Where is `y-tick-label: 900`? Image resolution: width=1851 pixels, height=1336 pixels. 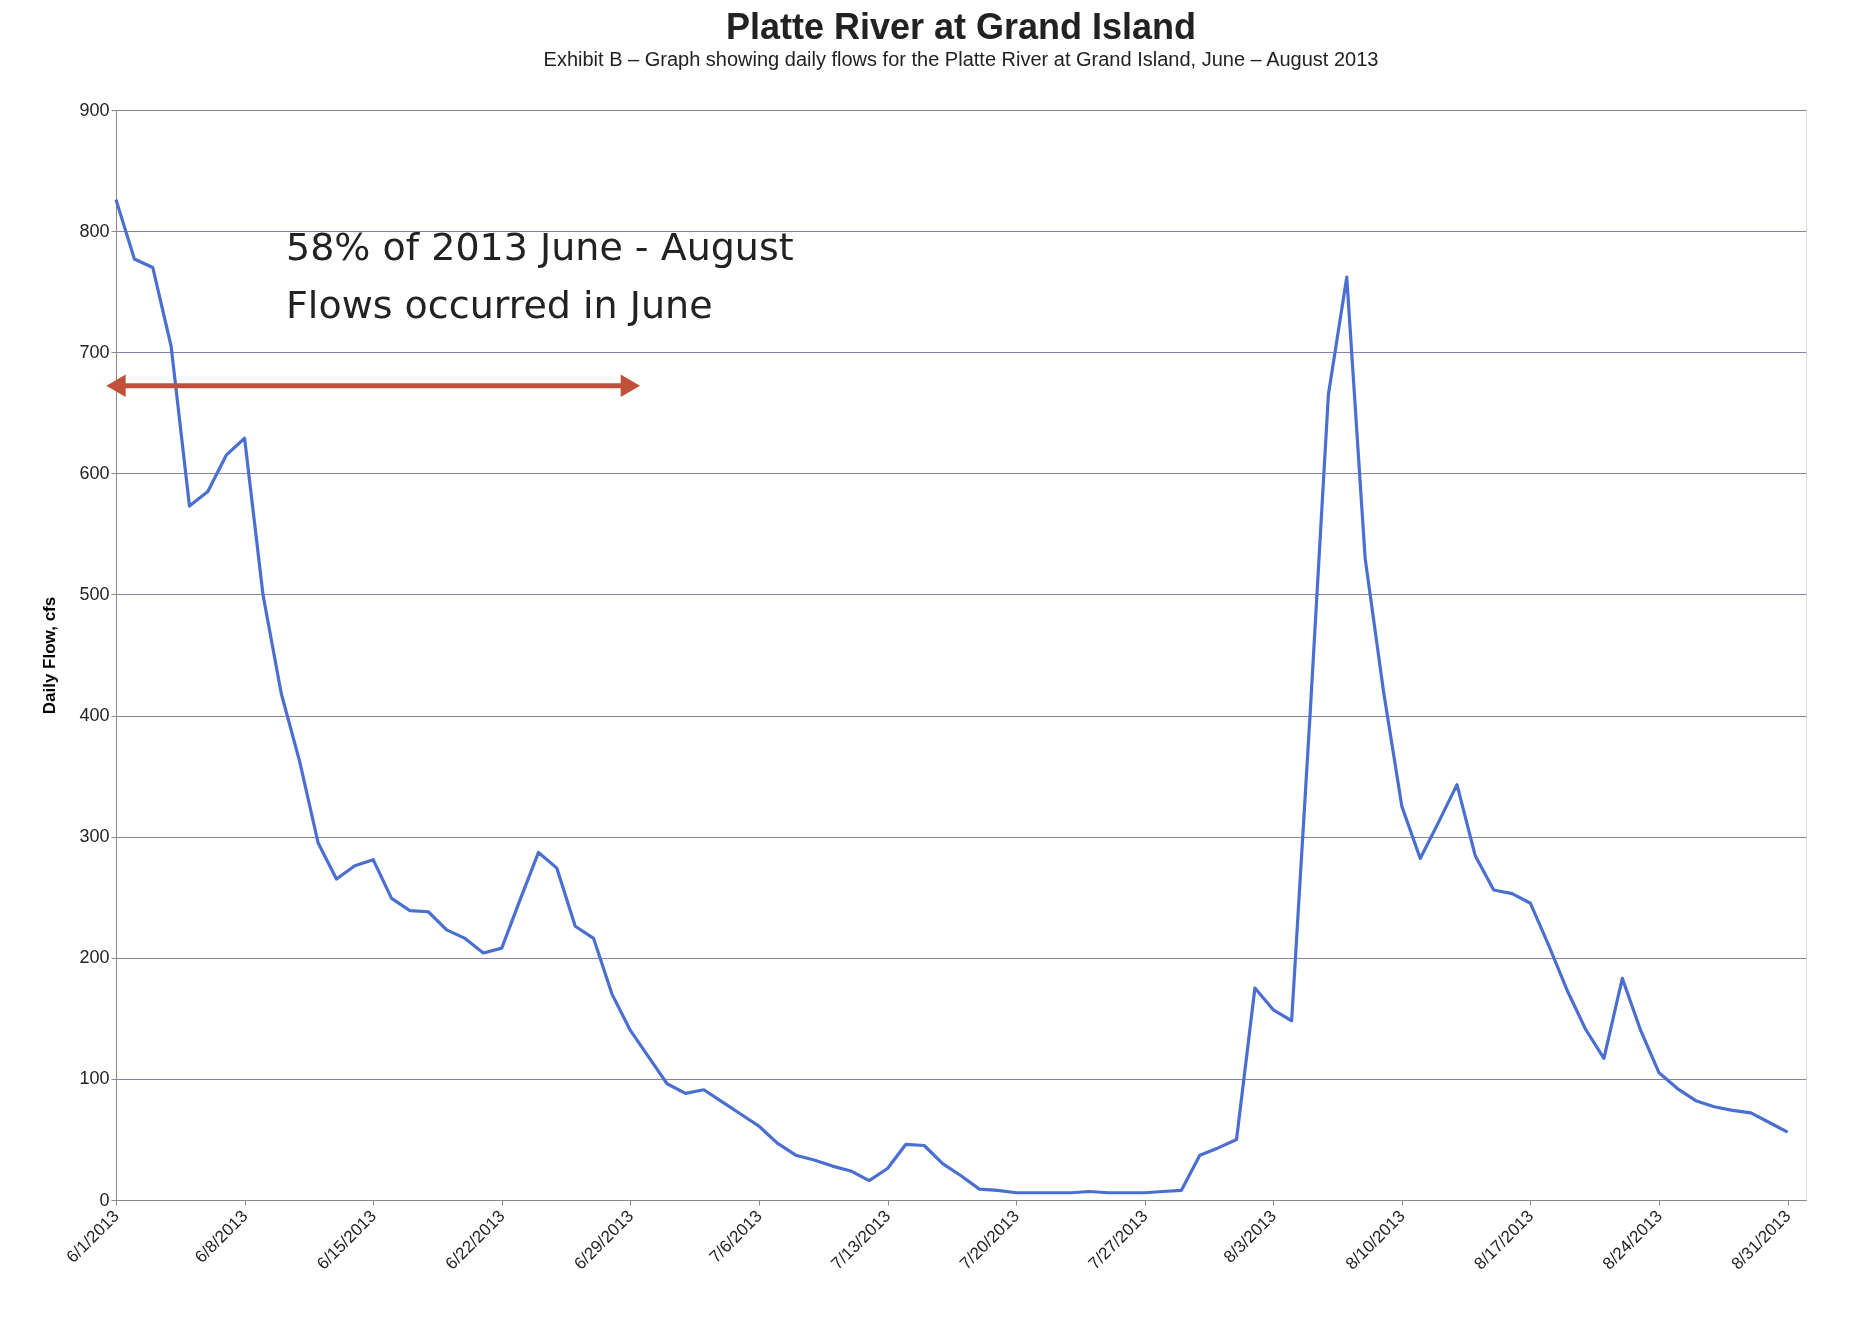
y-tick-label: 900 is located at coordinates (94, 109).